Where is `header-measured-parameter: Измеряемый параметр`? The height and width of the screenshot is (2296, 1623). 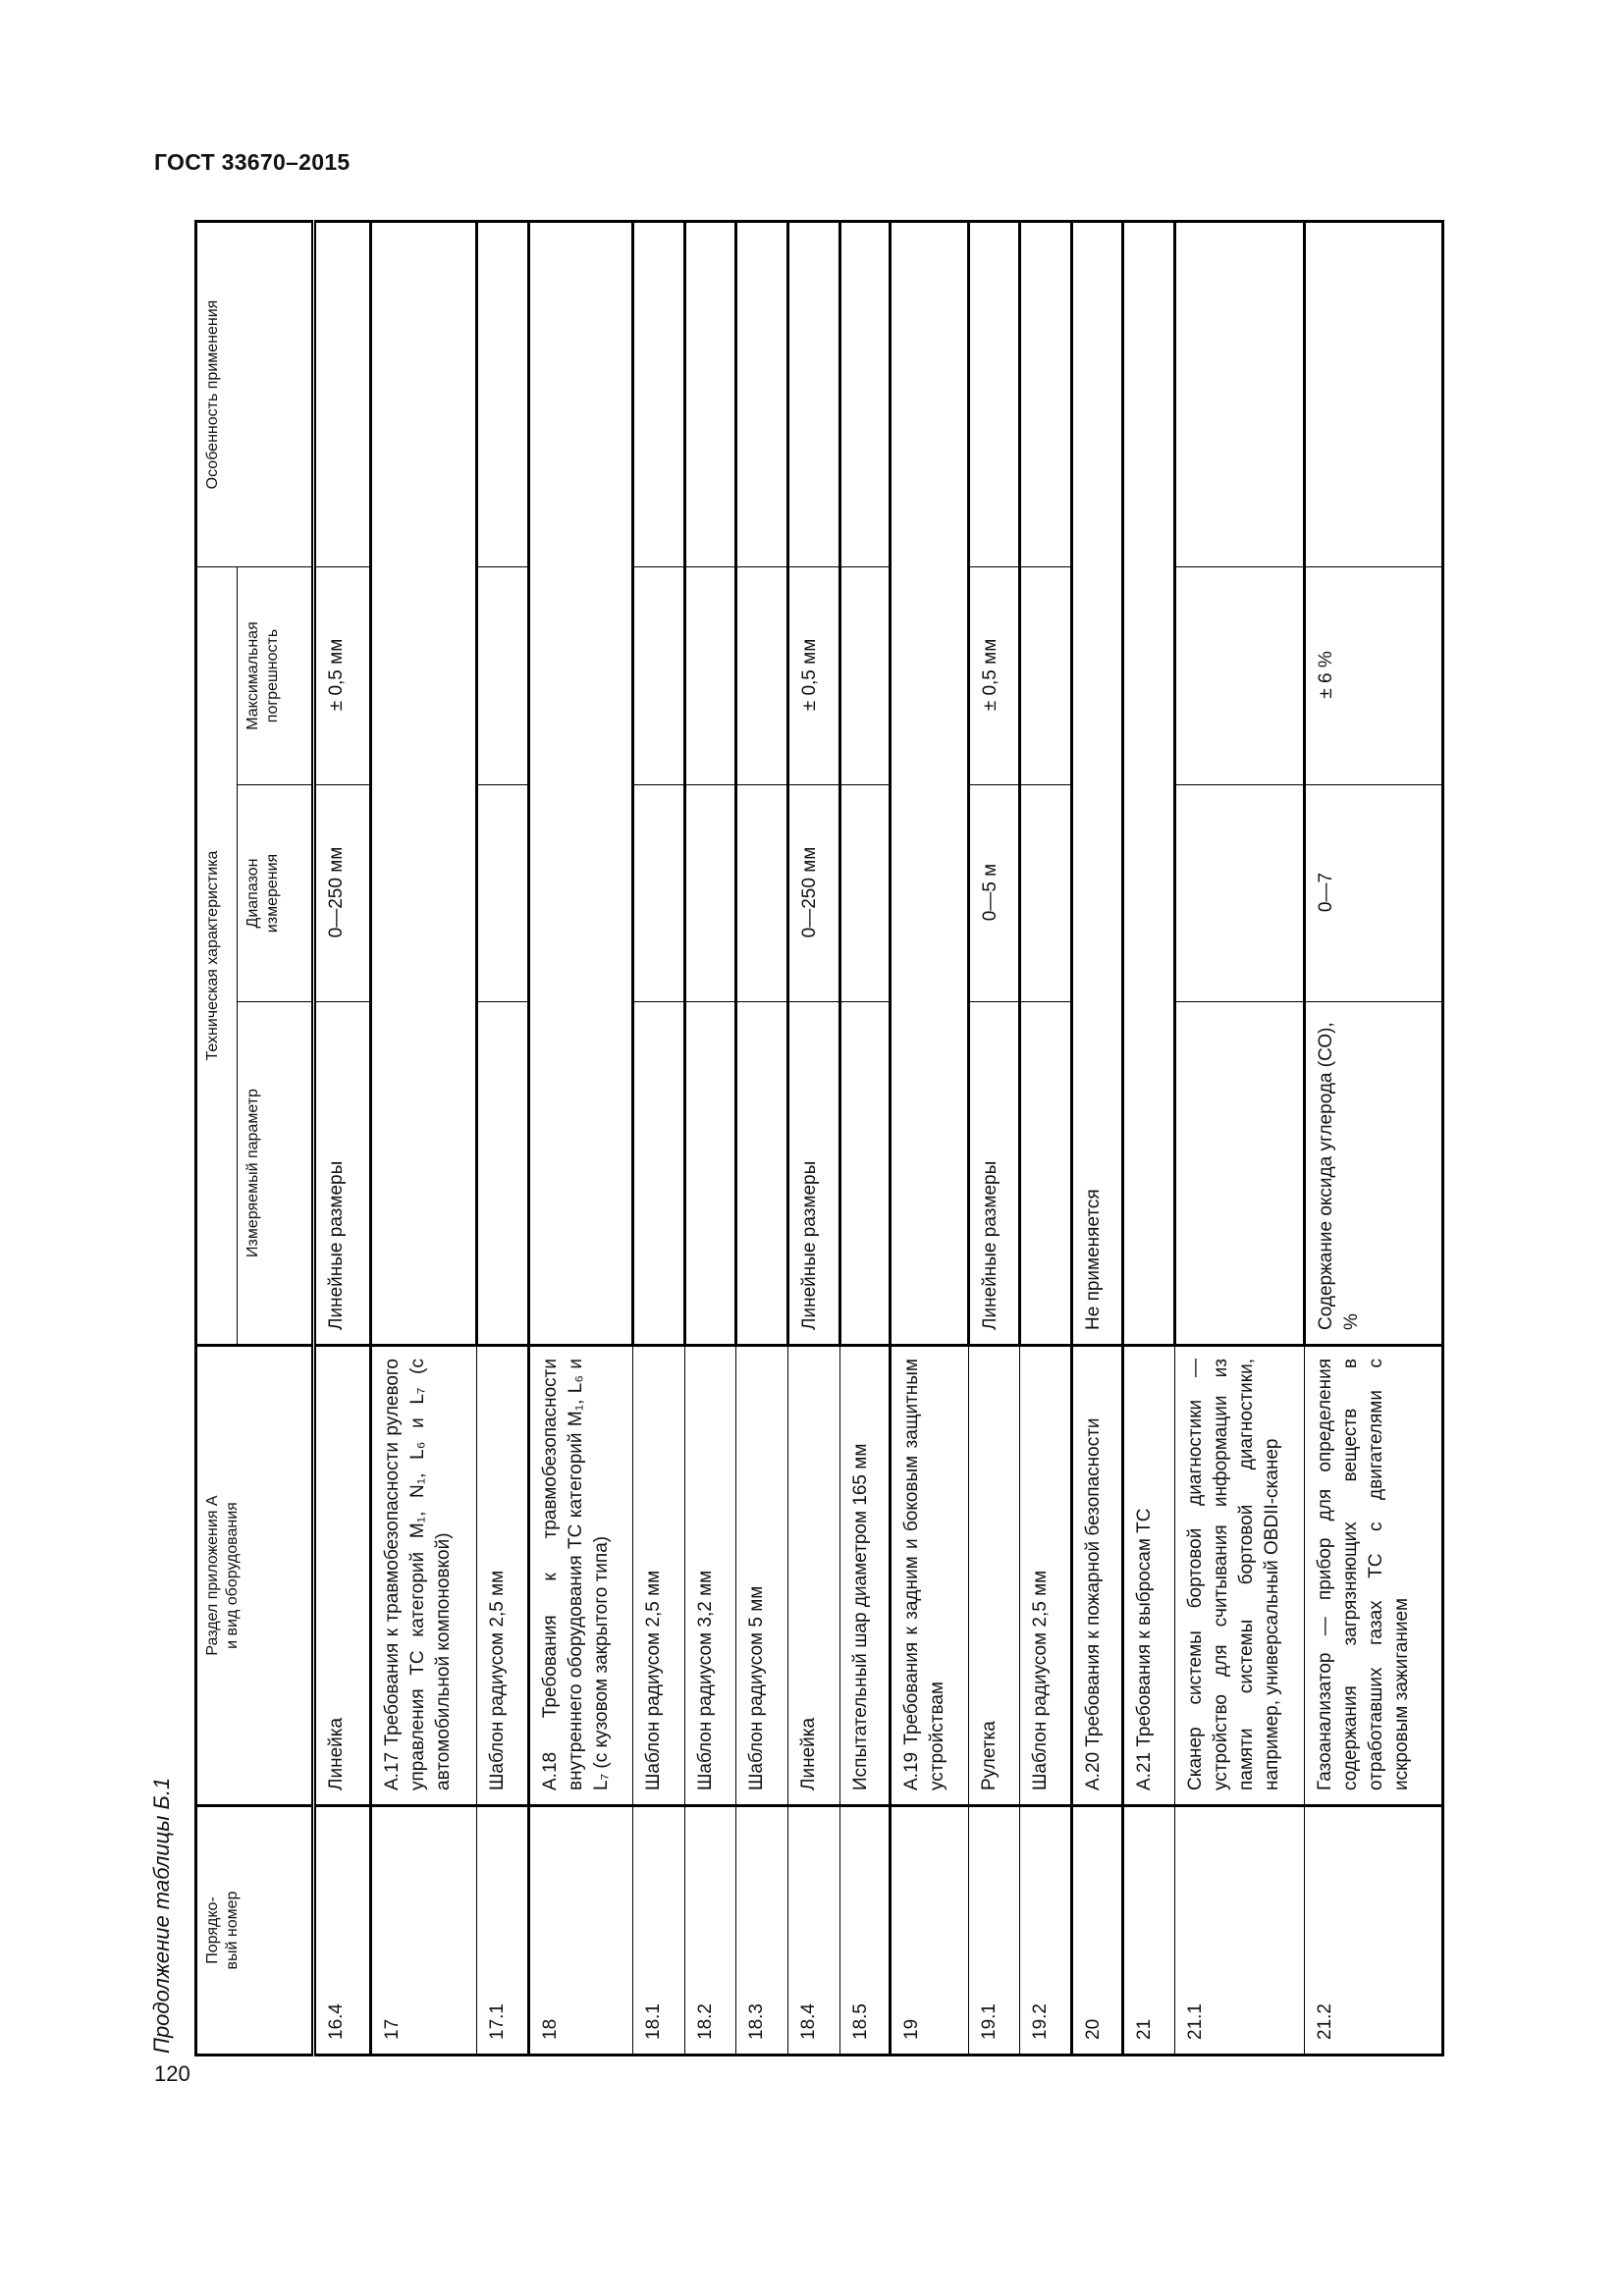
header-measured-parameter: Измеряемый параметр is located at coordinates (275, 1173).